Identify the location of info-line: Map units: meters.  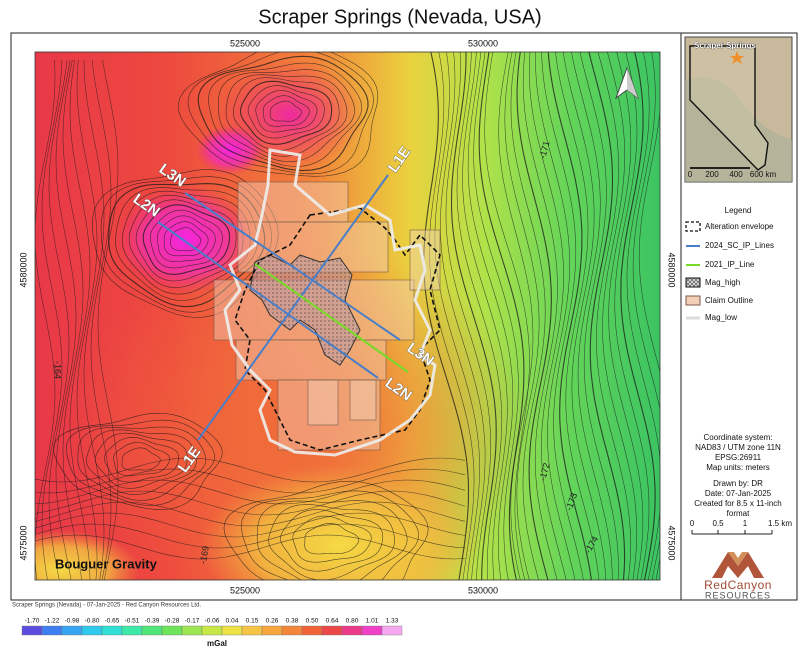
(738, 467).